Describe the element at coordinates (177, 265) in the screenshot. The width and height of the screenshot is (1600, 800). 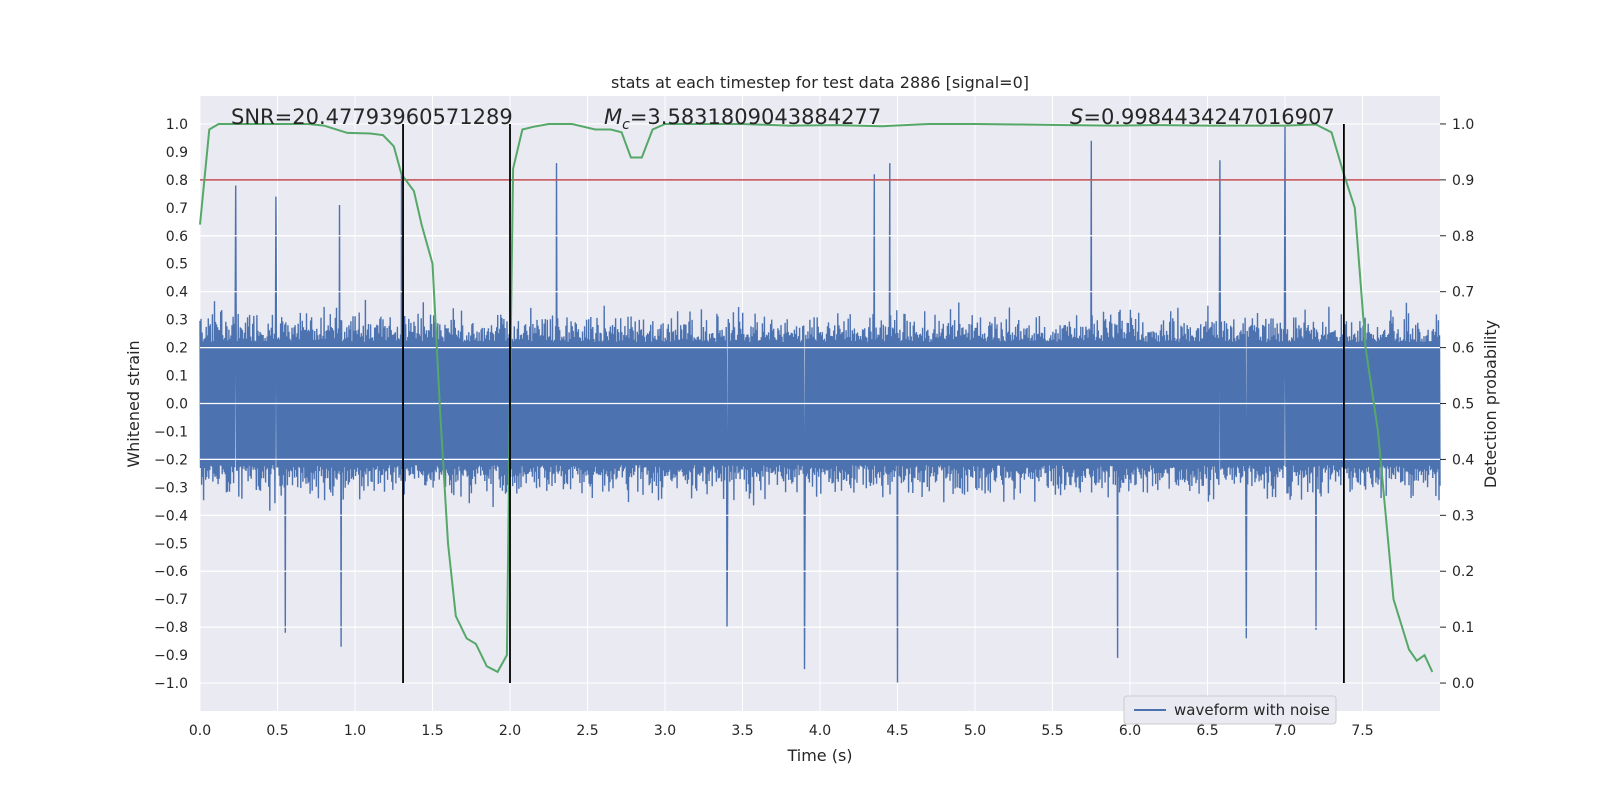
I see `left-y-tick-label: 0.5` at that location.